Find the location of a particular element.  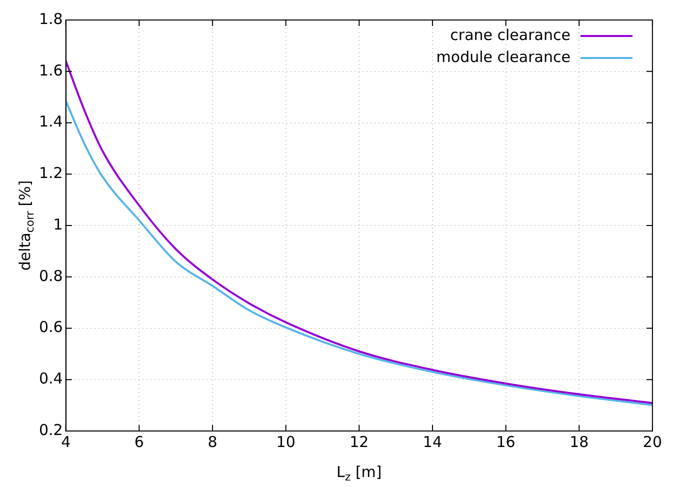

legend-label: module clearance is located at coordinates (503, 57).